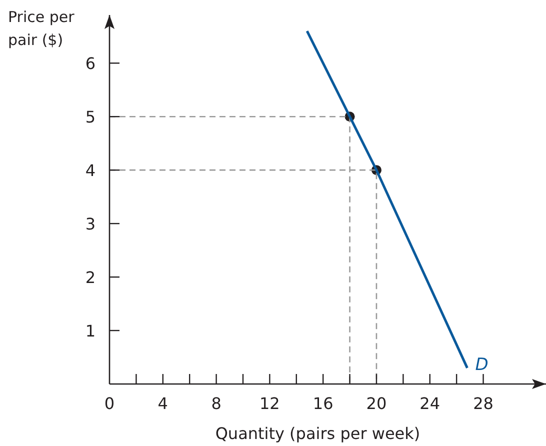  What do you see at coordinates (90, 117) in the screenshot?
I see `y-tick-label: 5` at bounding box center [90, 117].